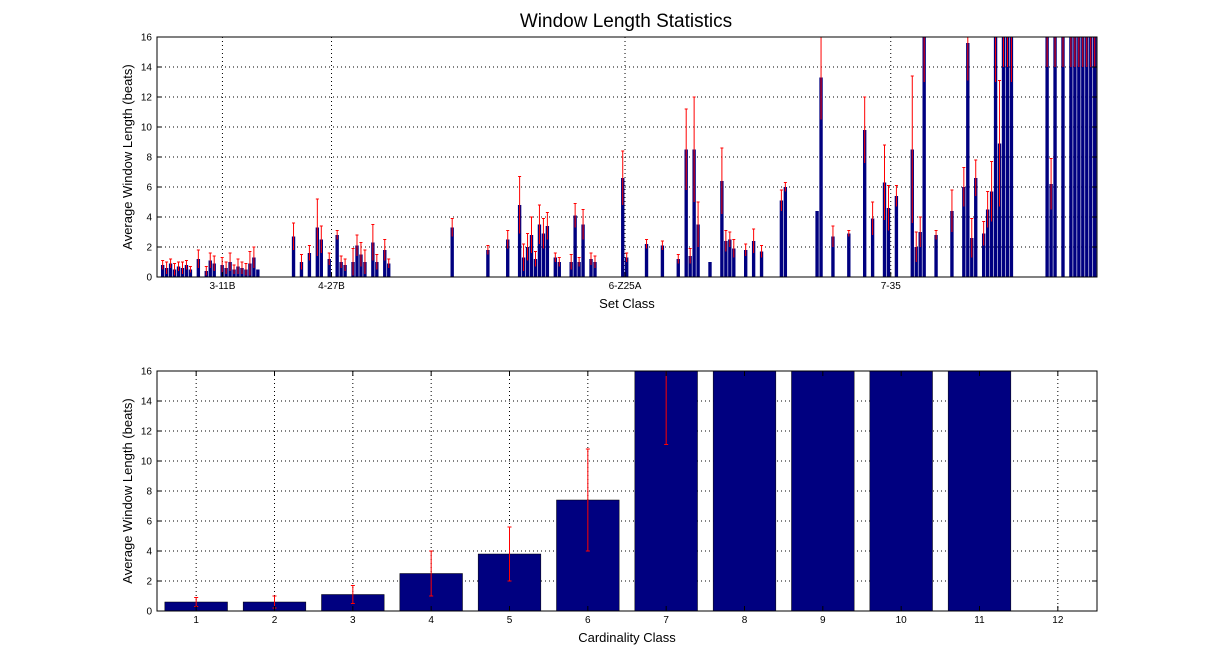  What do you see at coordinates (891, 286) in the screenshot?
I see `set-class-xtick-label: 7-35` at bounding box center [891, 286].